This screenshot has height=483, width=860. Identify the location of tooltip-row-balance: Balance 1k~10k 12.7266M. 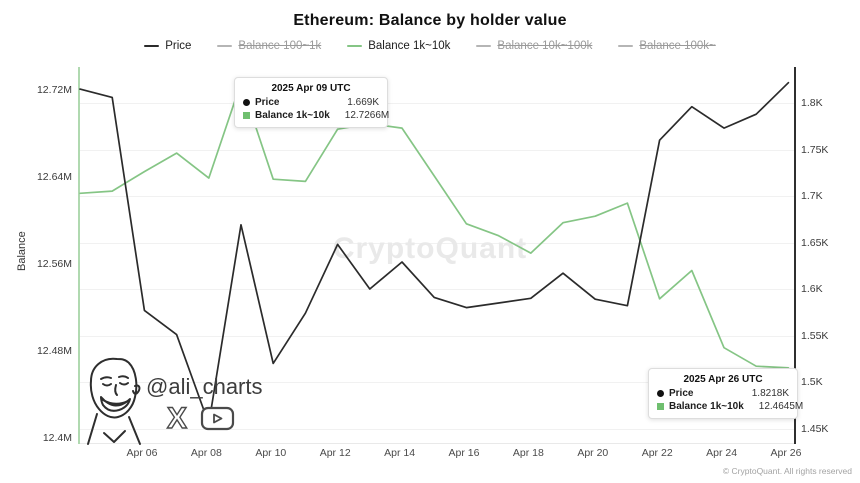
(316, 115).